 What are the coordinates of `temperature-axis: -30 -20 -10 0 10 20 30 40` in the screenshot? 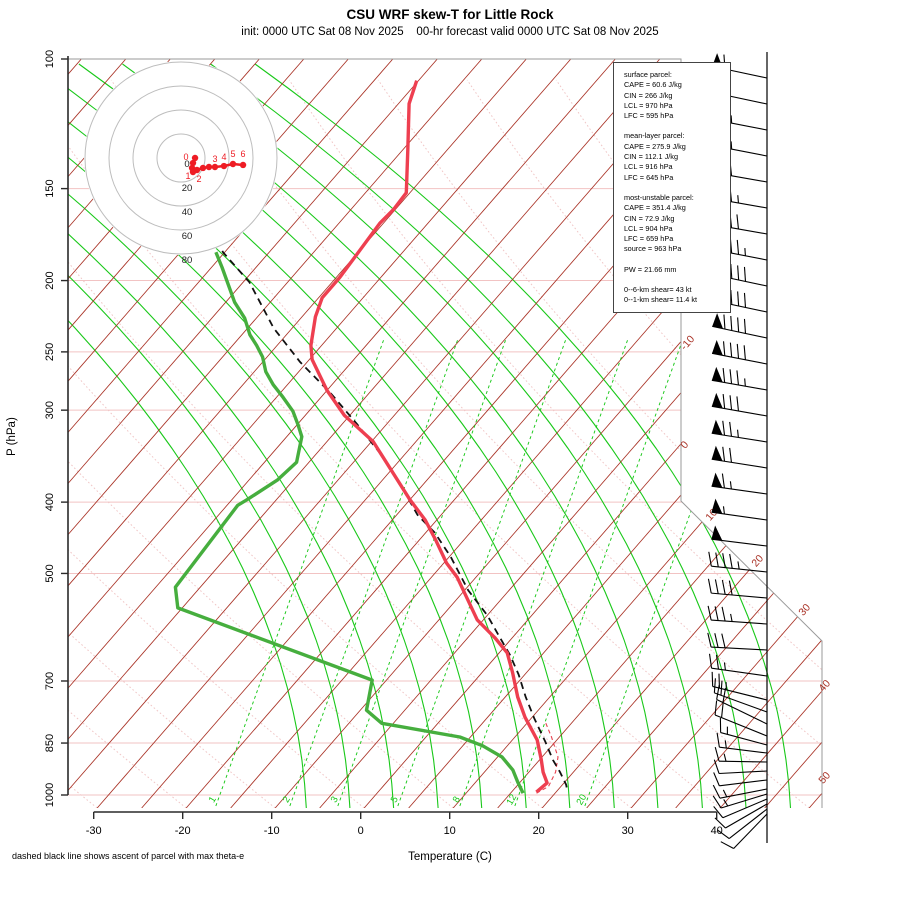 It's located at (404, 824).